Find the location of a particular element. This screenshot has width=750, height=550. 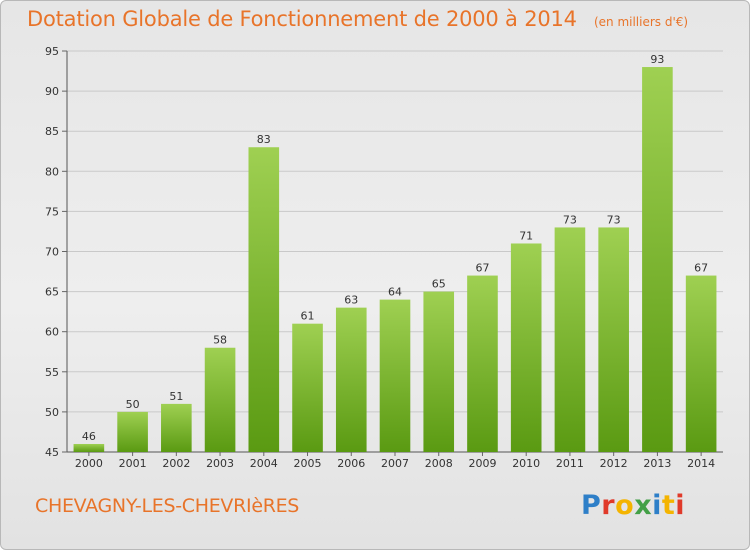

y-tick-labels: 45 50 55 60 65 70 75 80 85 90 95 is located at coordinates (56, 252).